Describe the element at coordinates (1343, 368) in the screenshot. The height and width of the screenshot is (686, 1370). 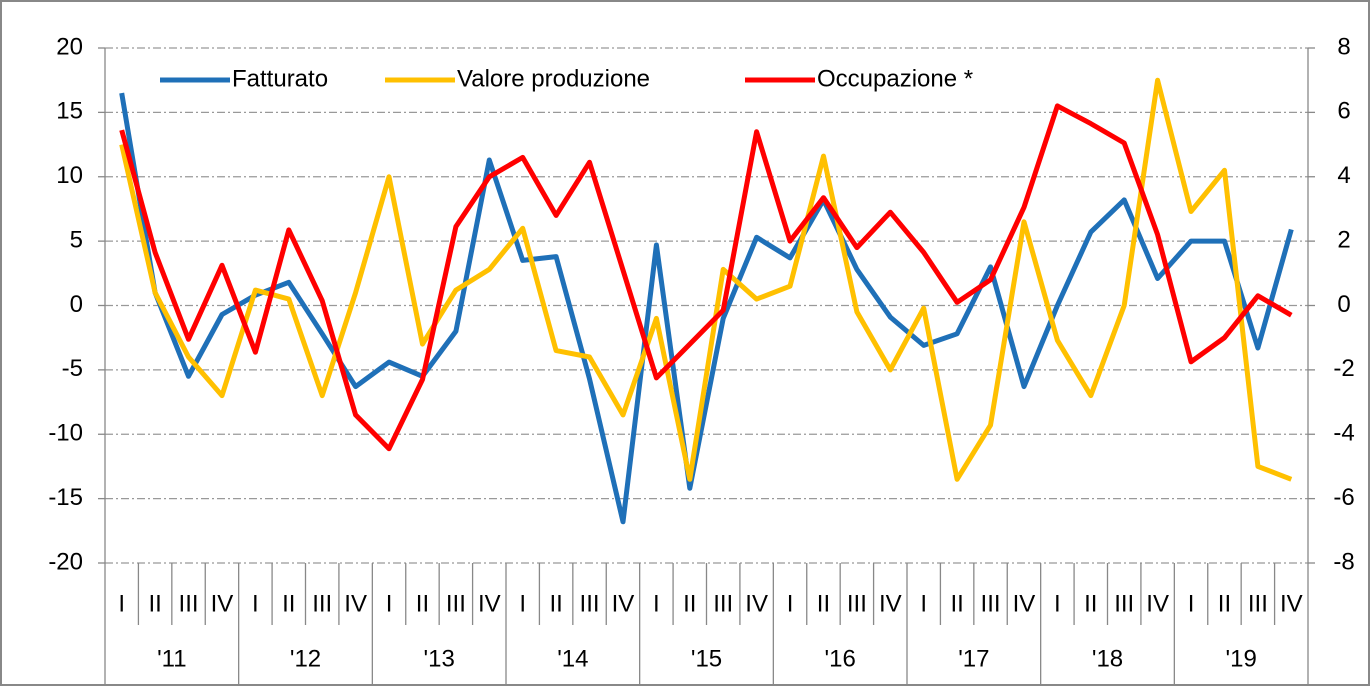
I see `y2-tick-label: -2` at that location.